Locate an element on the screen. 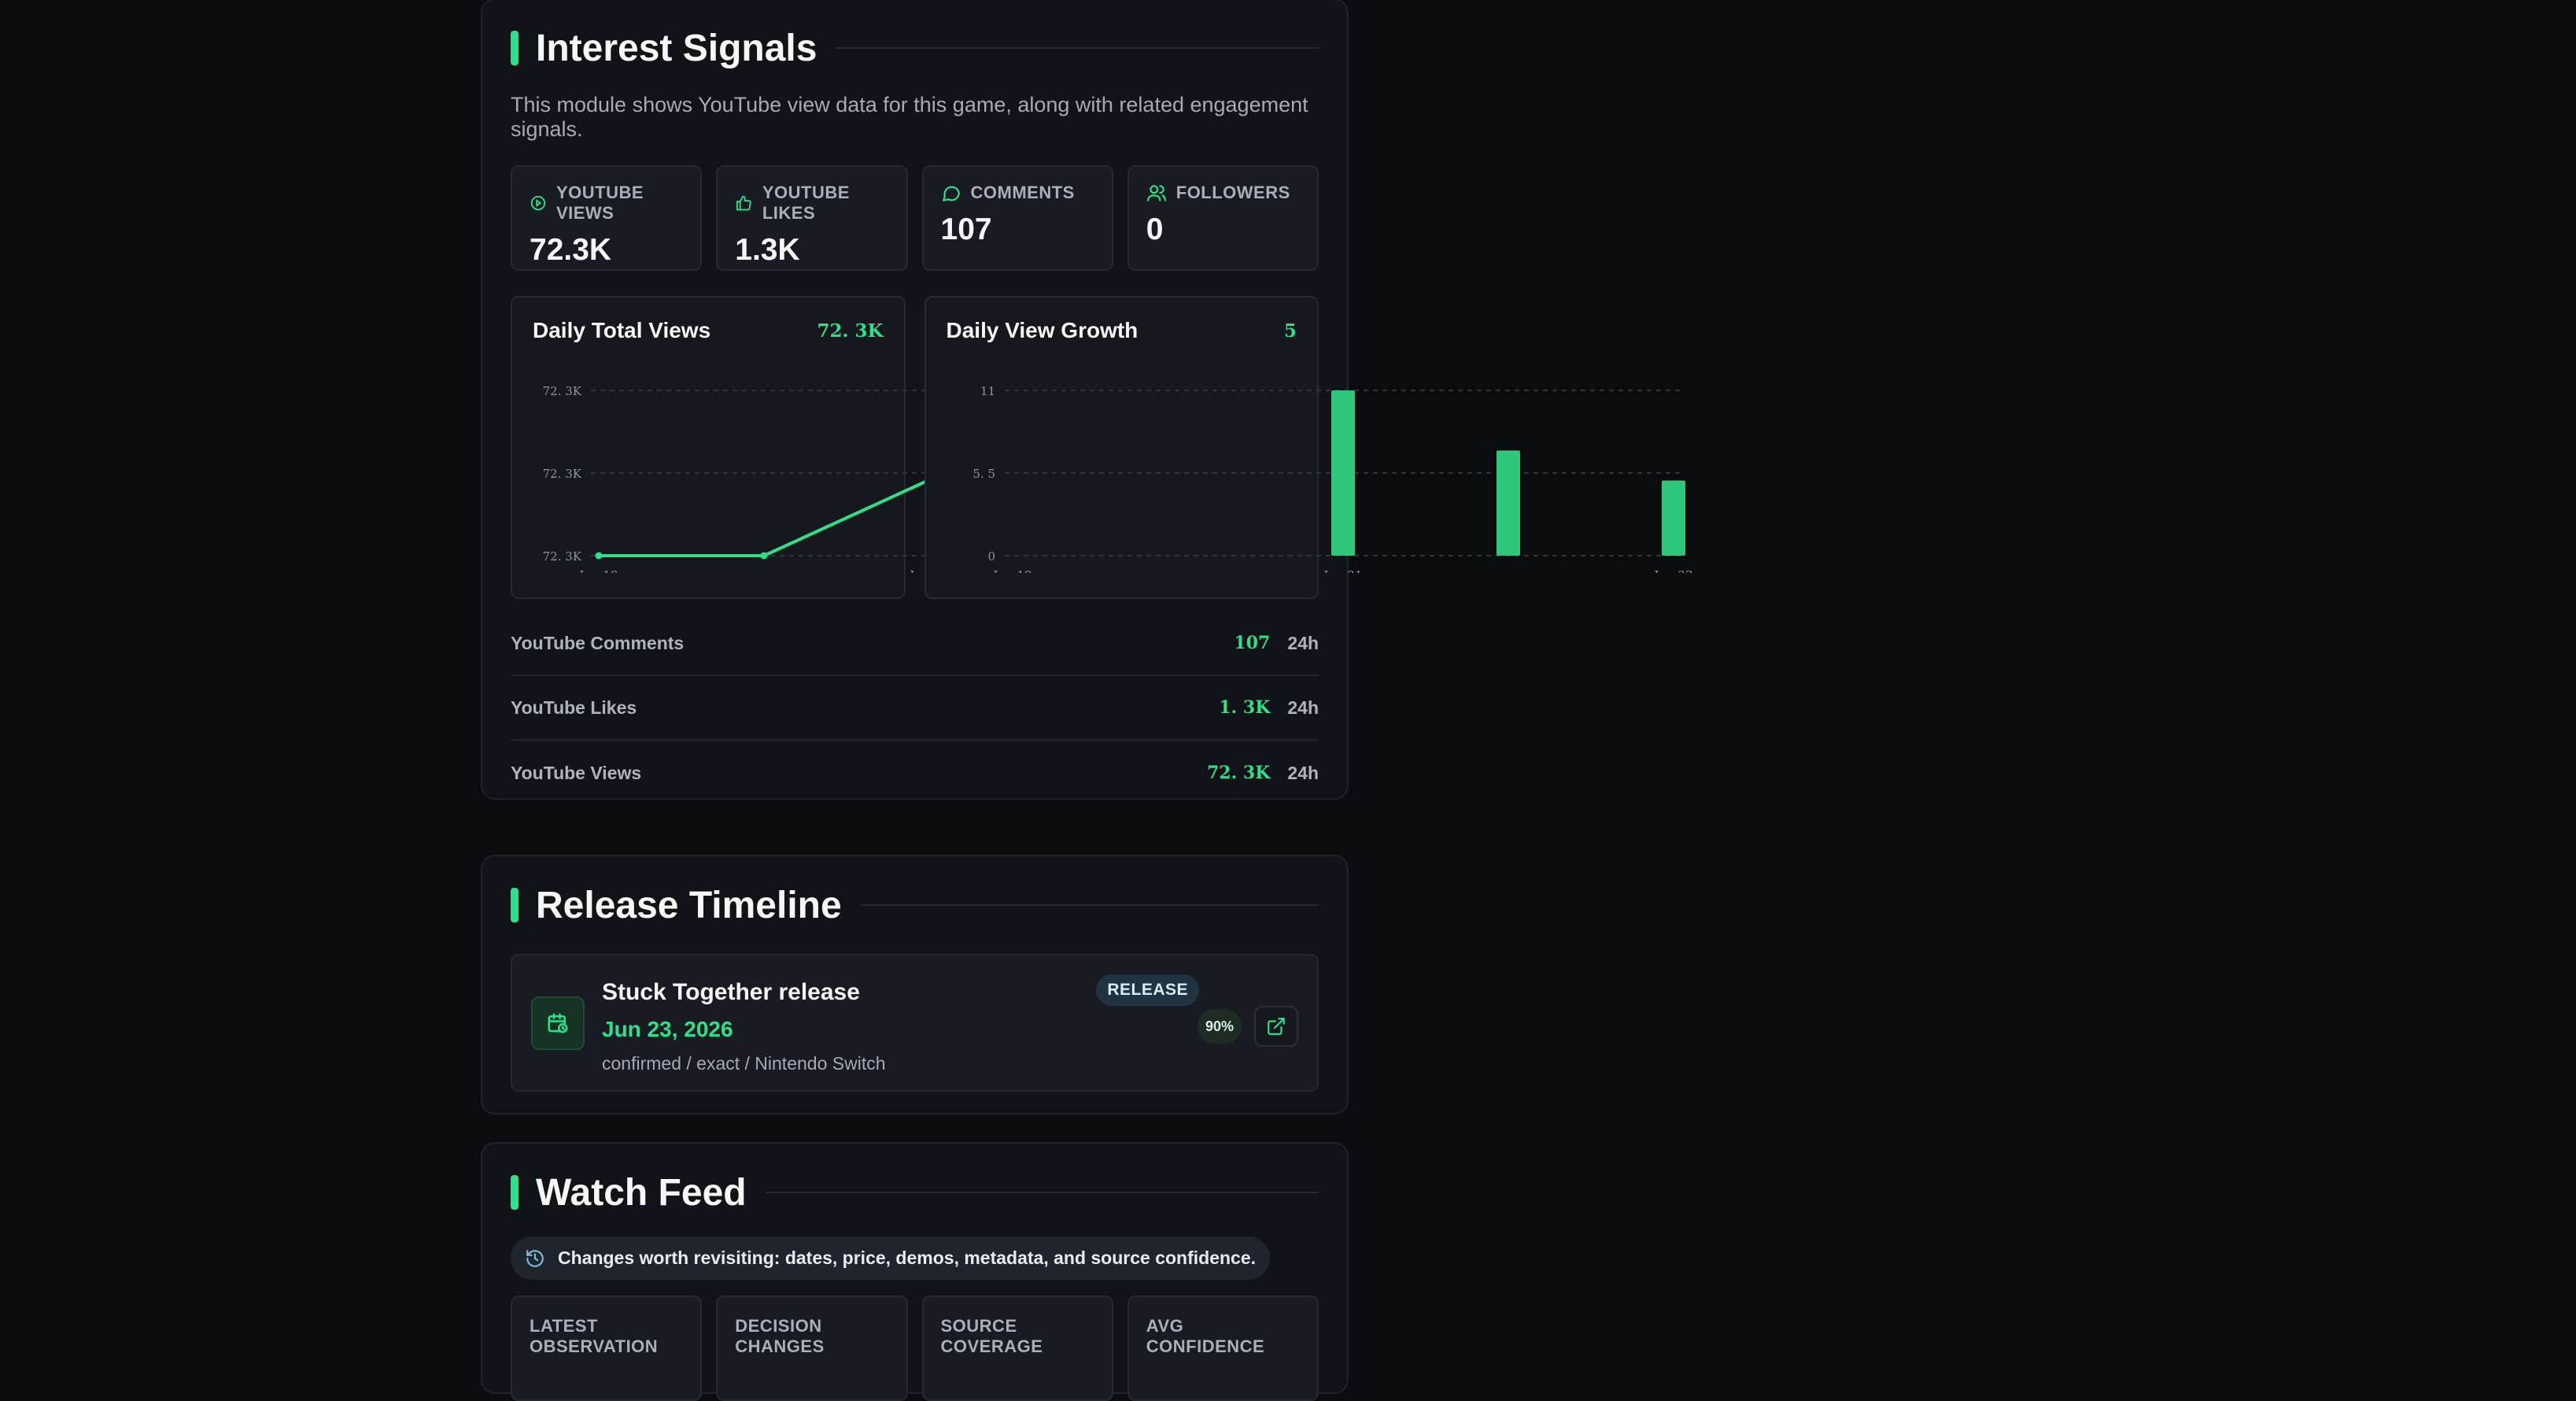 Image resolution: width=2576 pixels, height=1401 pixels. stat-card-followers: FOLLOWERS 0 is located at coordinates (1223, 218).